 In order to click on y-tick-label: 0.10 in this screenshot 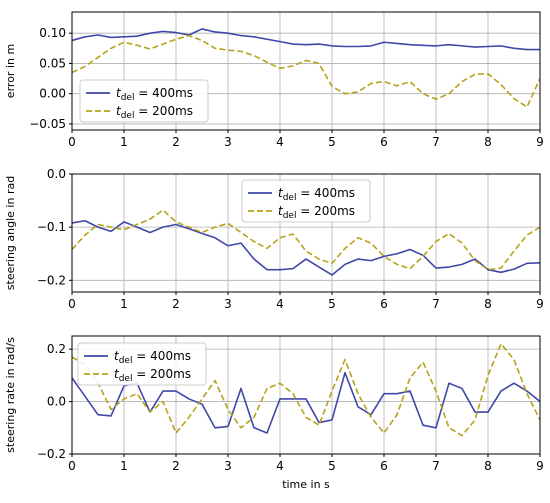, I will do `click(52, 33)`.